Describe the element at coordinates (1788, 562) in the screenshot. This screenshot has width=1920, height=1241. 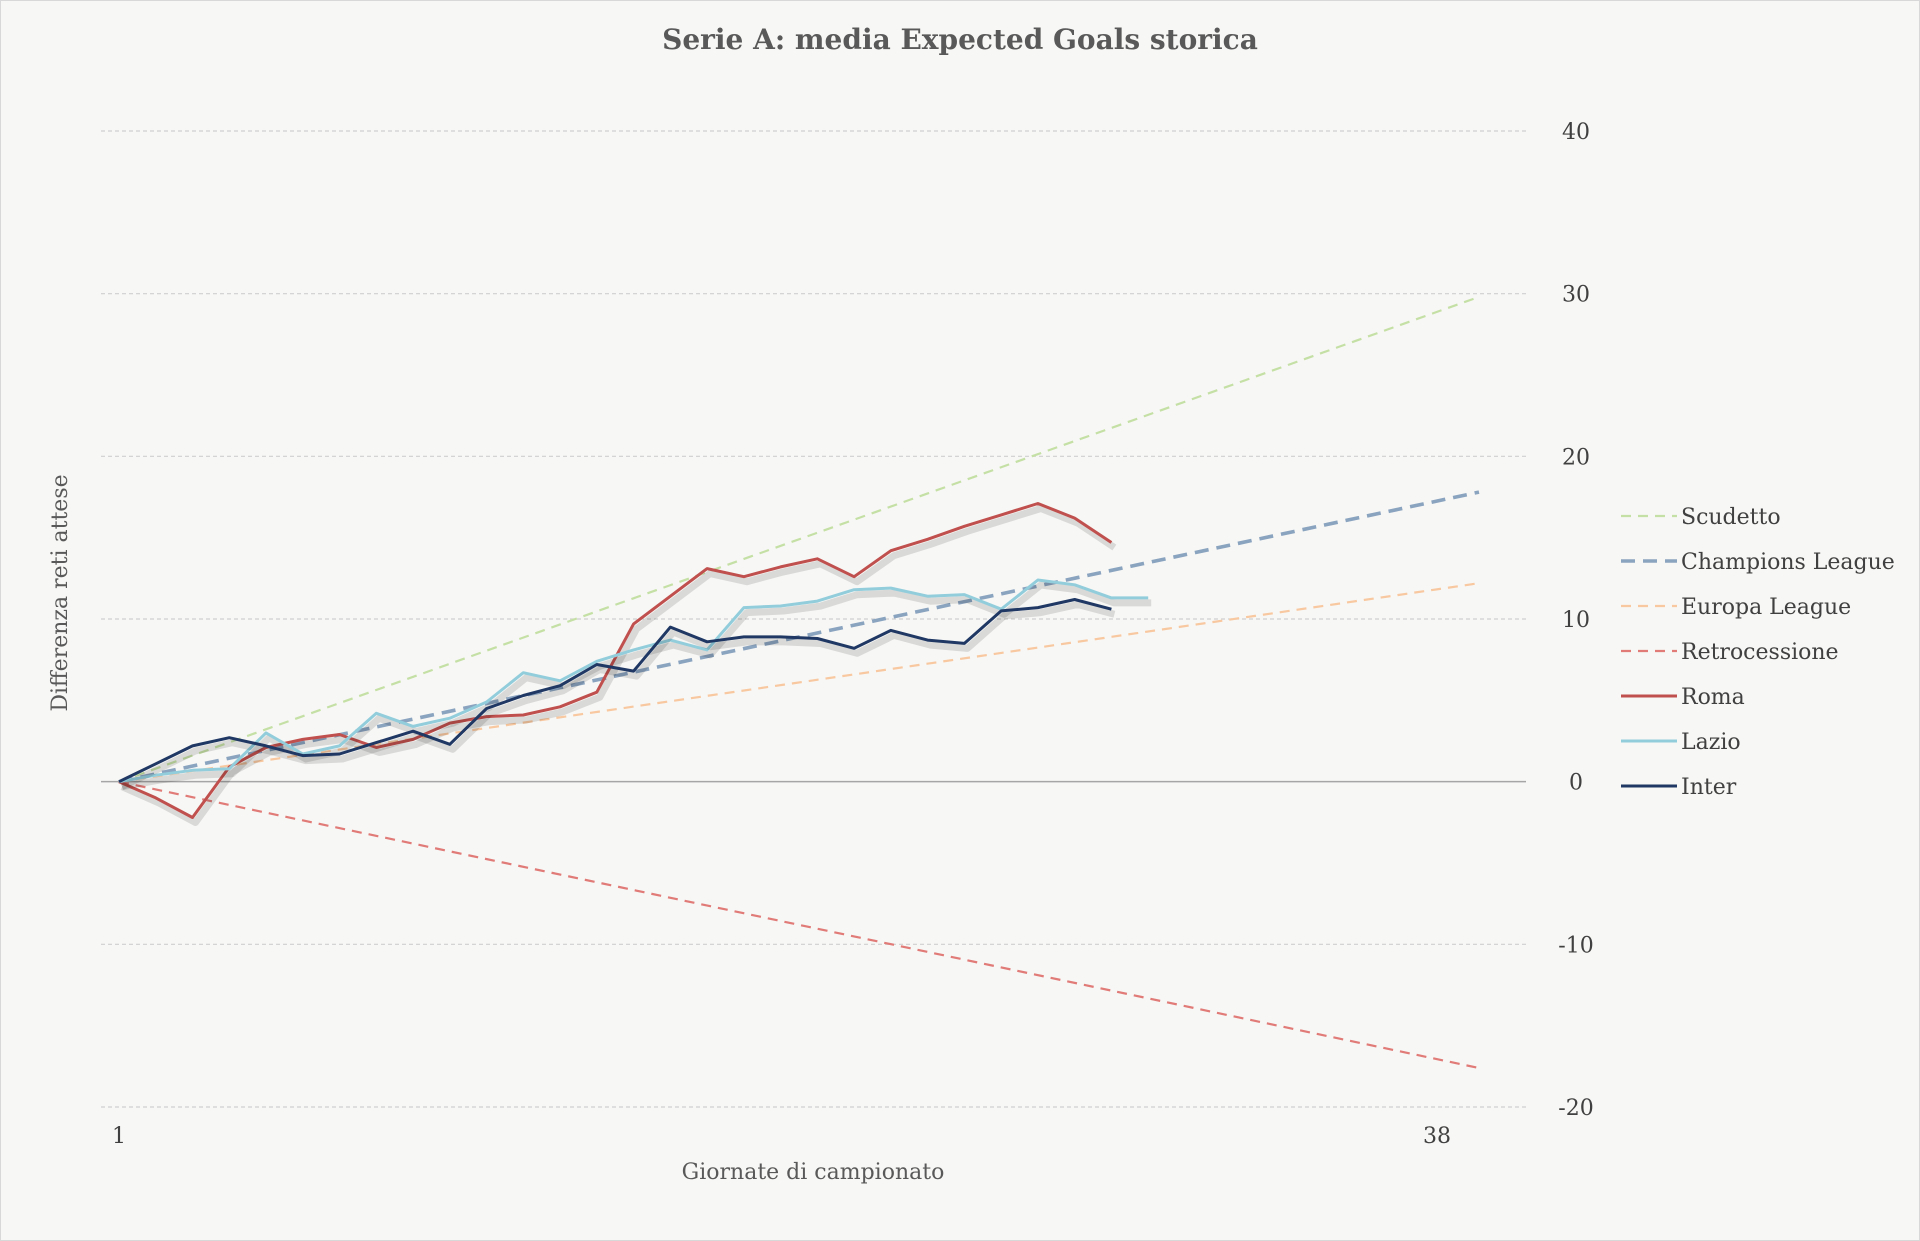
I see `legend-label: Champions League` at that location.